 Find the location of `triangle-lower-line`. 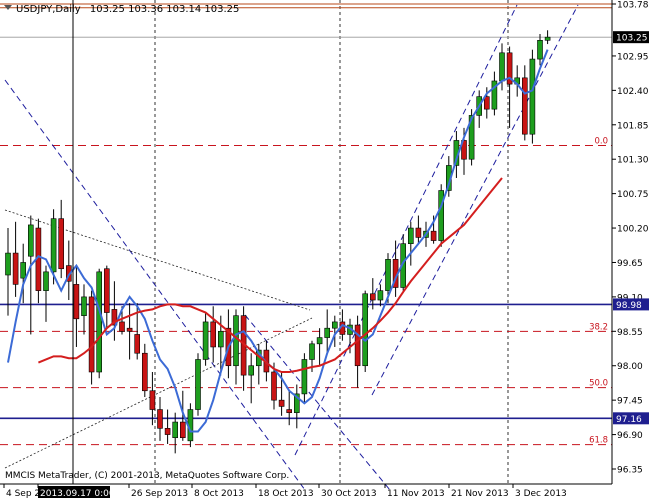

triangle-lower-line is located at coordinates (158, 393).